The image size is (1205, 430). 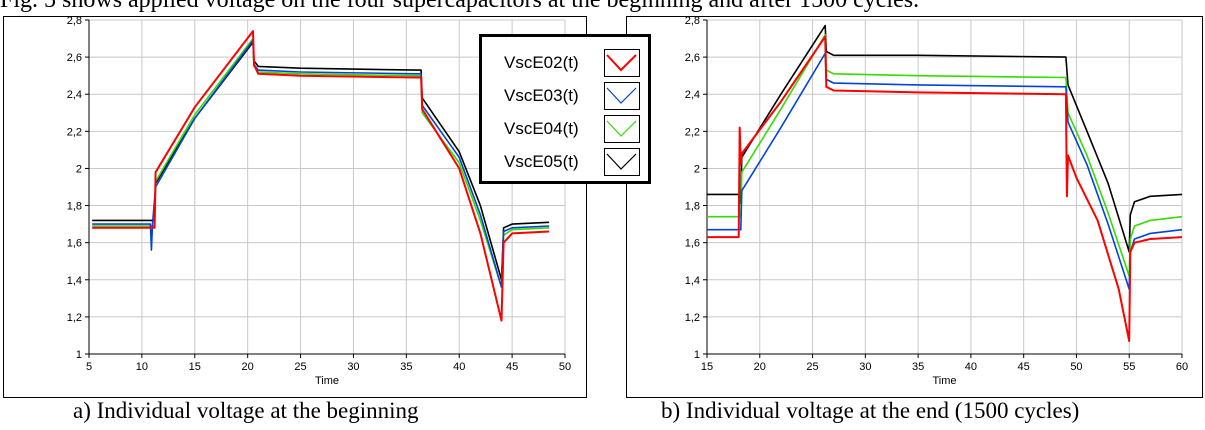 I want to click on legend-label: VscE02(t), so click(x=541, y=62).